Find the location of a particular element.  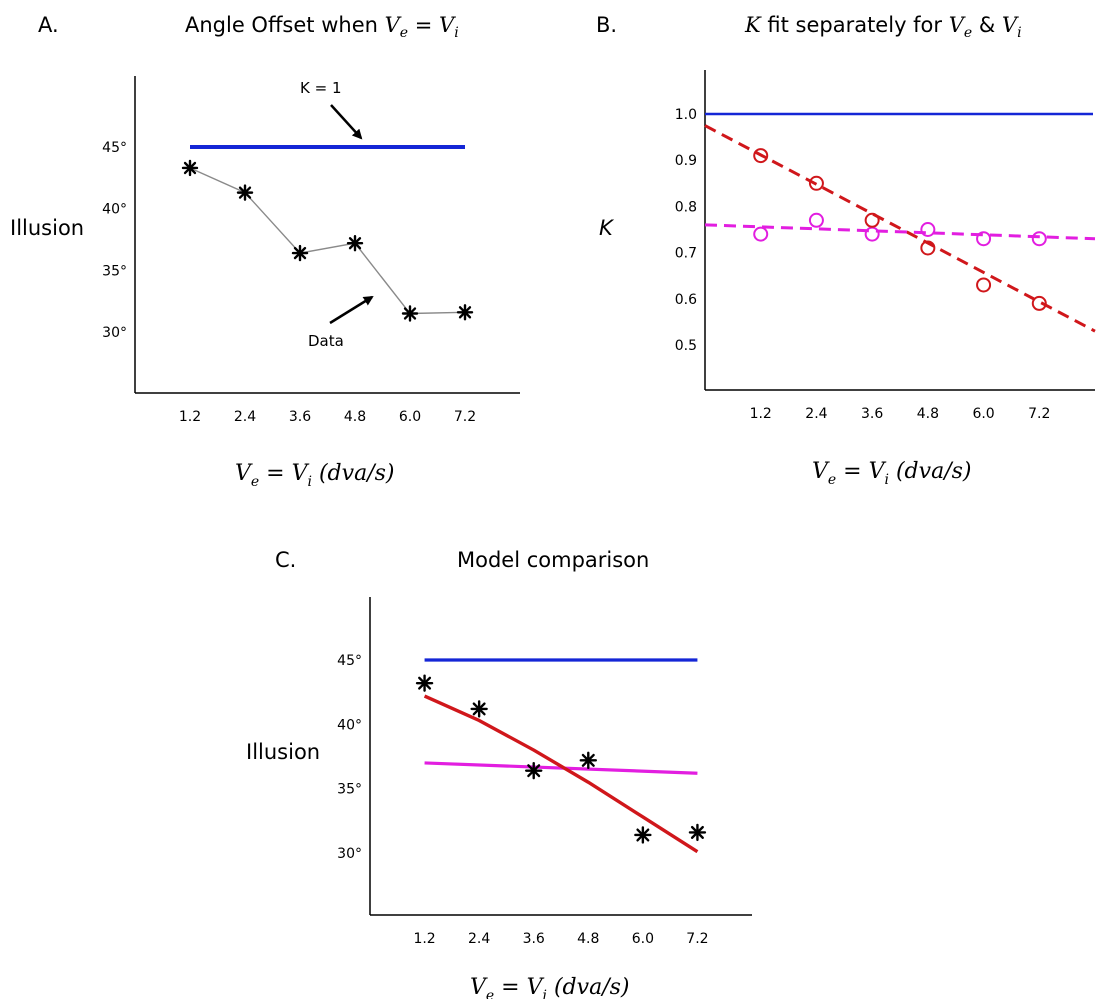

panel-a-data-arrow is located at coordinates (351, 310).